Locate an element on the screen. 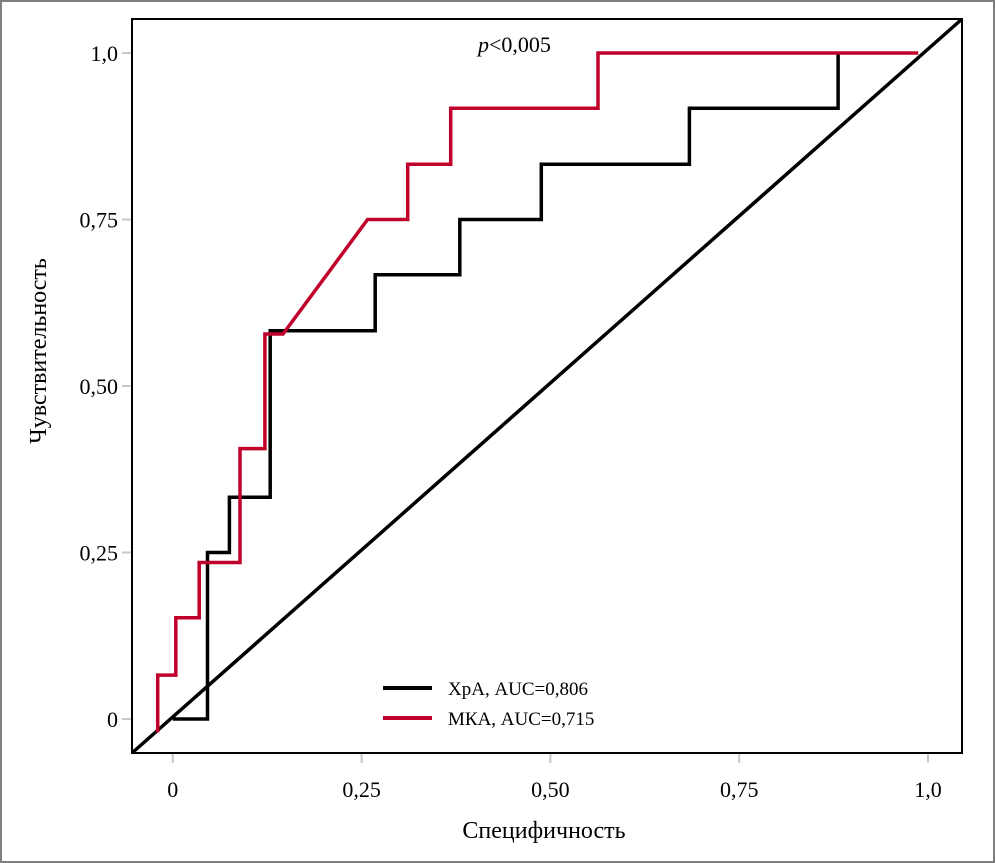 The height and width of the screenshot is (863, 995). y-tick-label: 0,75 is located at coordinates (99, 219).